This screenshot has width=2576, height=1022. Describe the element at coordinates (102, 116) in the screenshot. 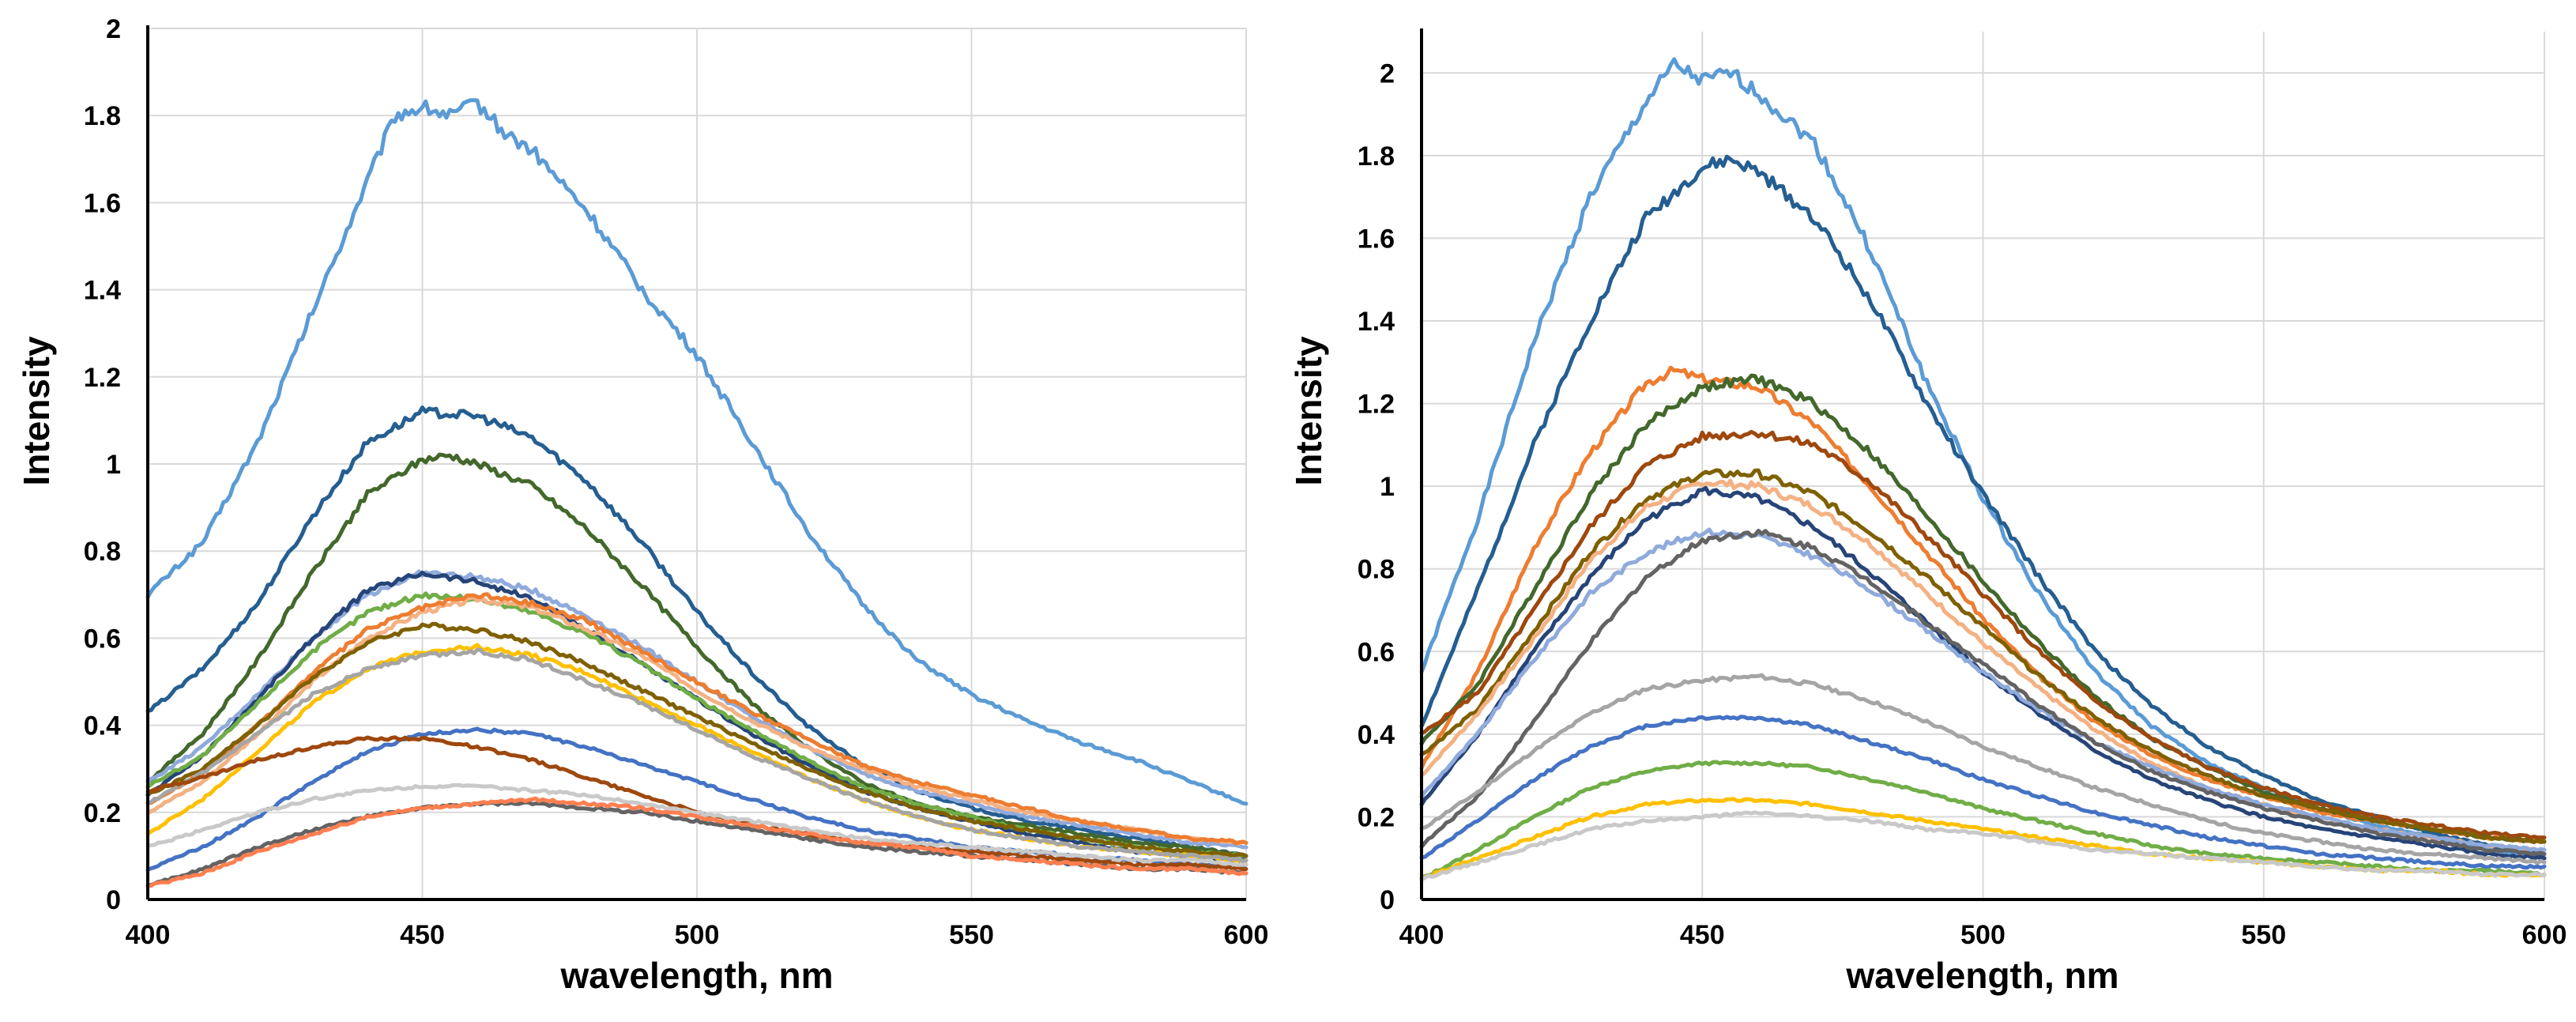

I see `left-y-tick-label: 1.8` at that location.